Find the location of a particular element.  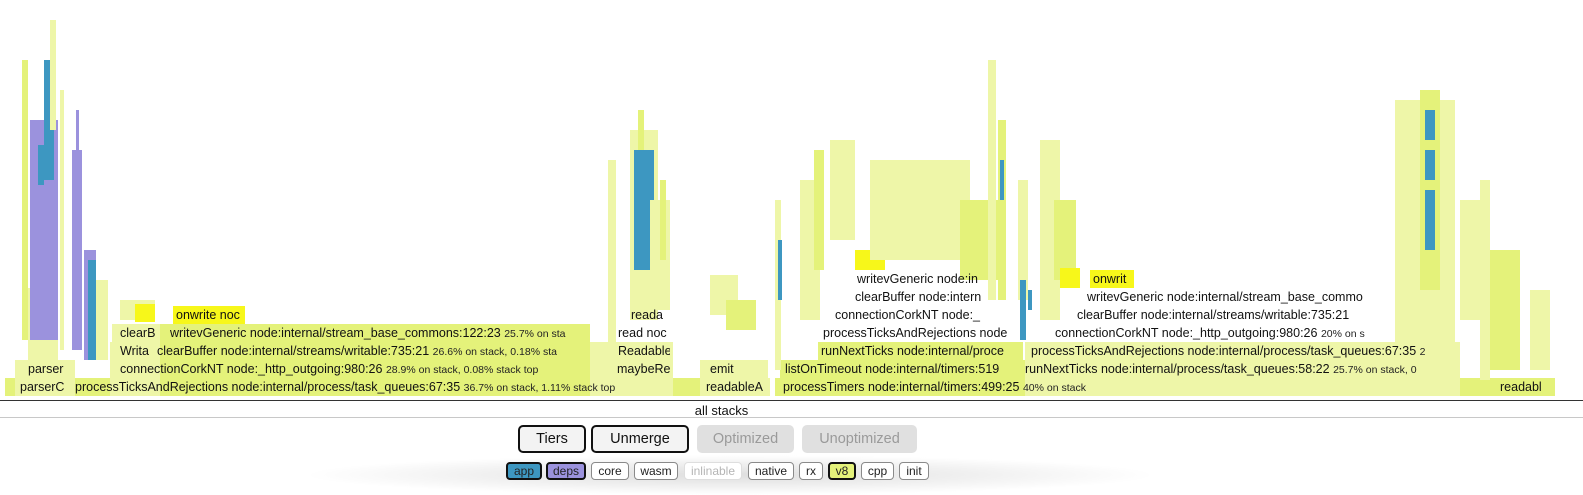

optimized-button: Optimized is located at coordinates (745, 439).